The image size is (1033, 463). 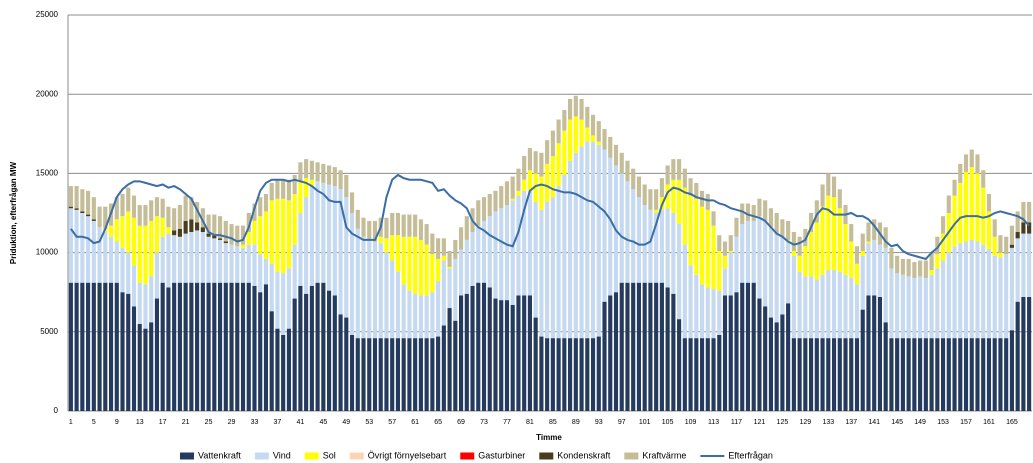 I want to click on x-tick-label: 161, so click(x=989, y=422).